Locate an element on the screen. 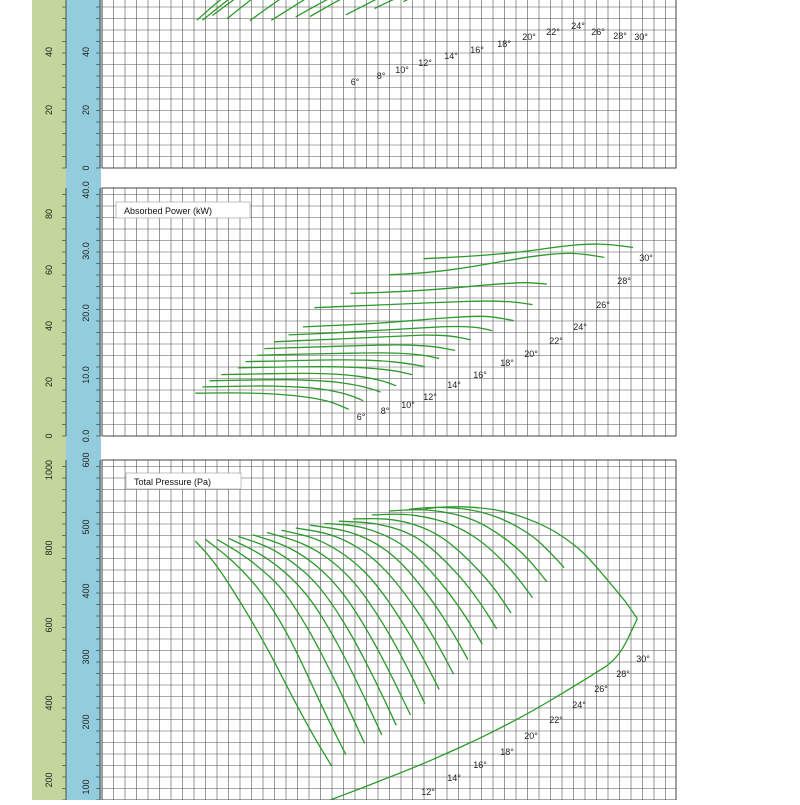  curve-26deg is located at coordinates (408, 321).